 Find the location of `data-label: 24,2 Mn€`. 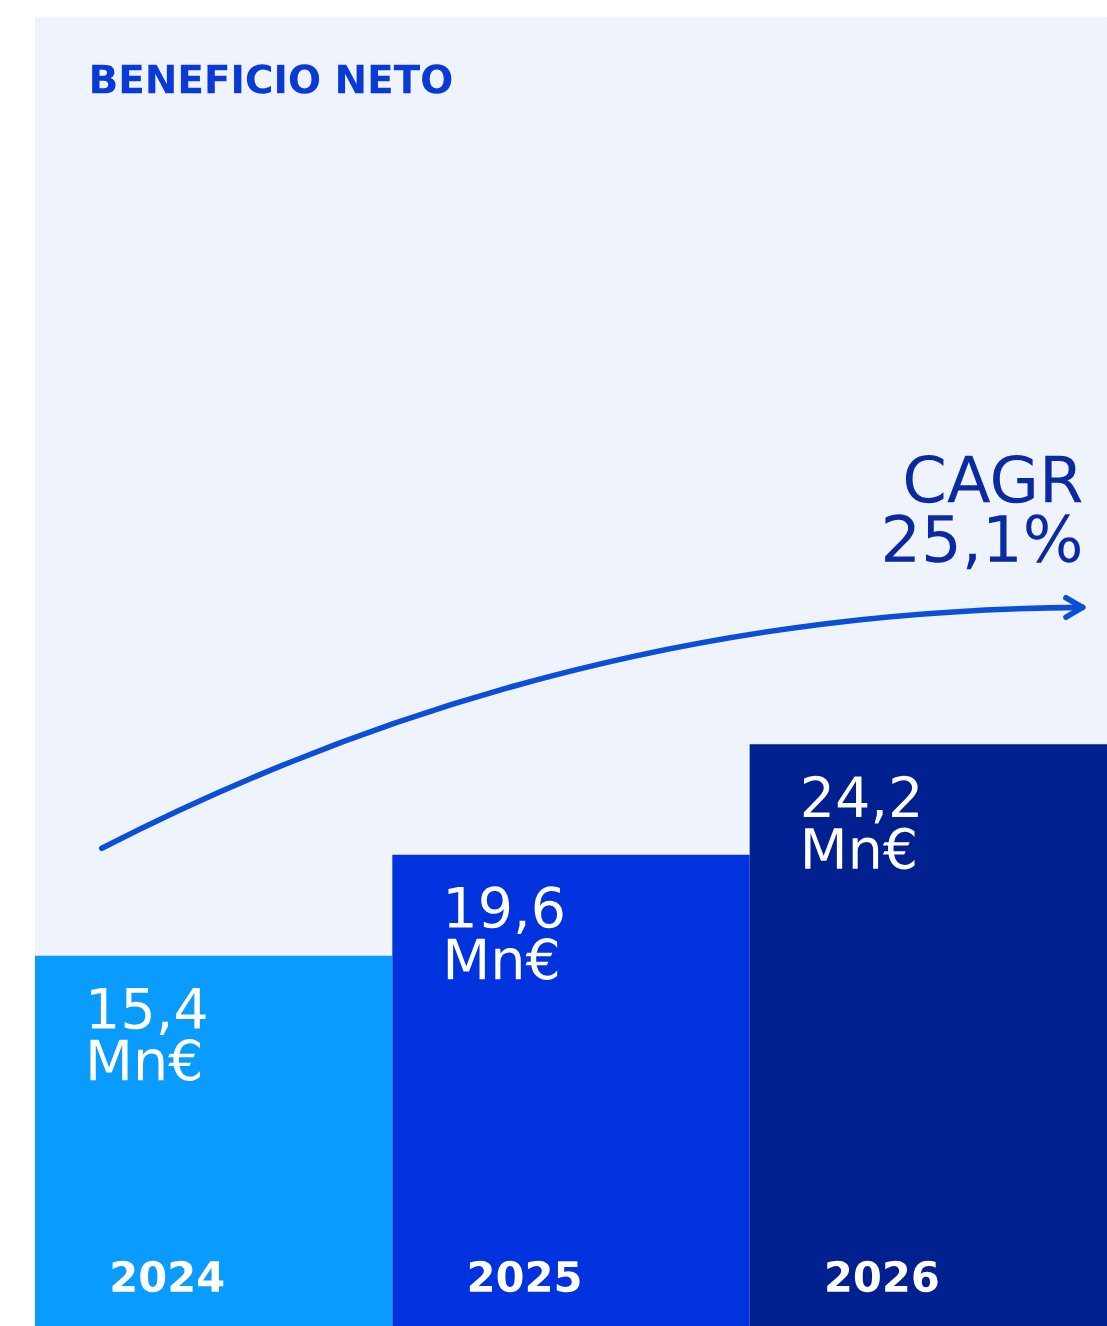

data-label: 24,2 Mn€ is located at coordinates (860, 822).